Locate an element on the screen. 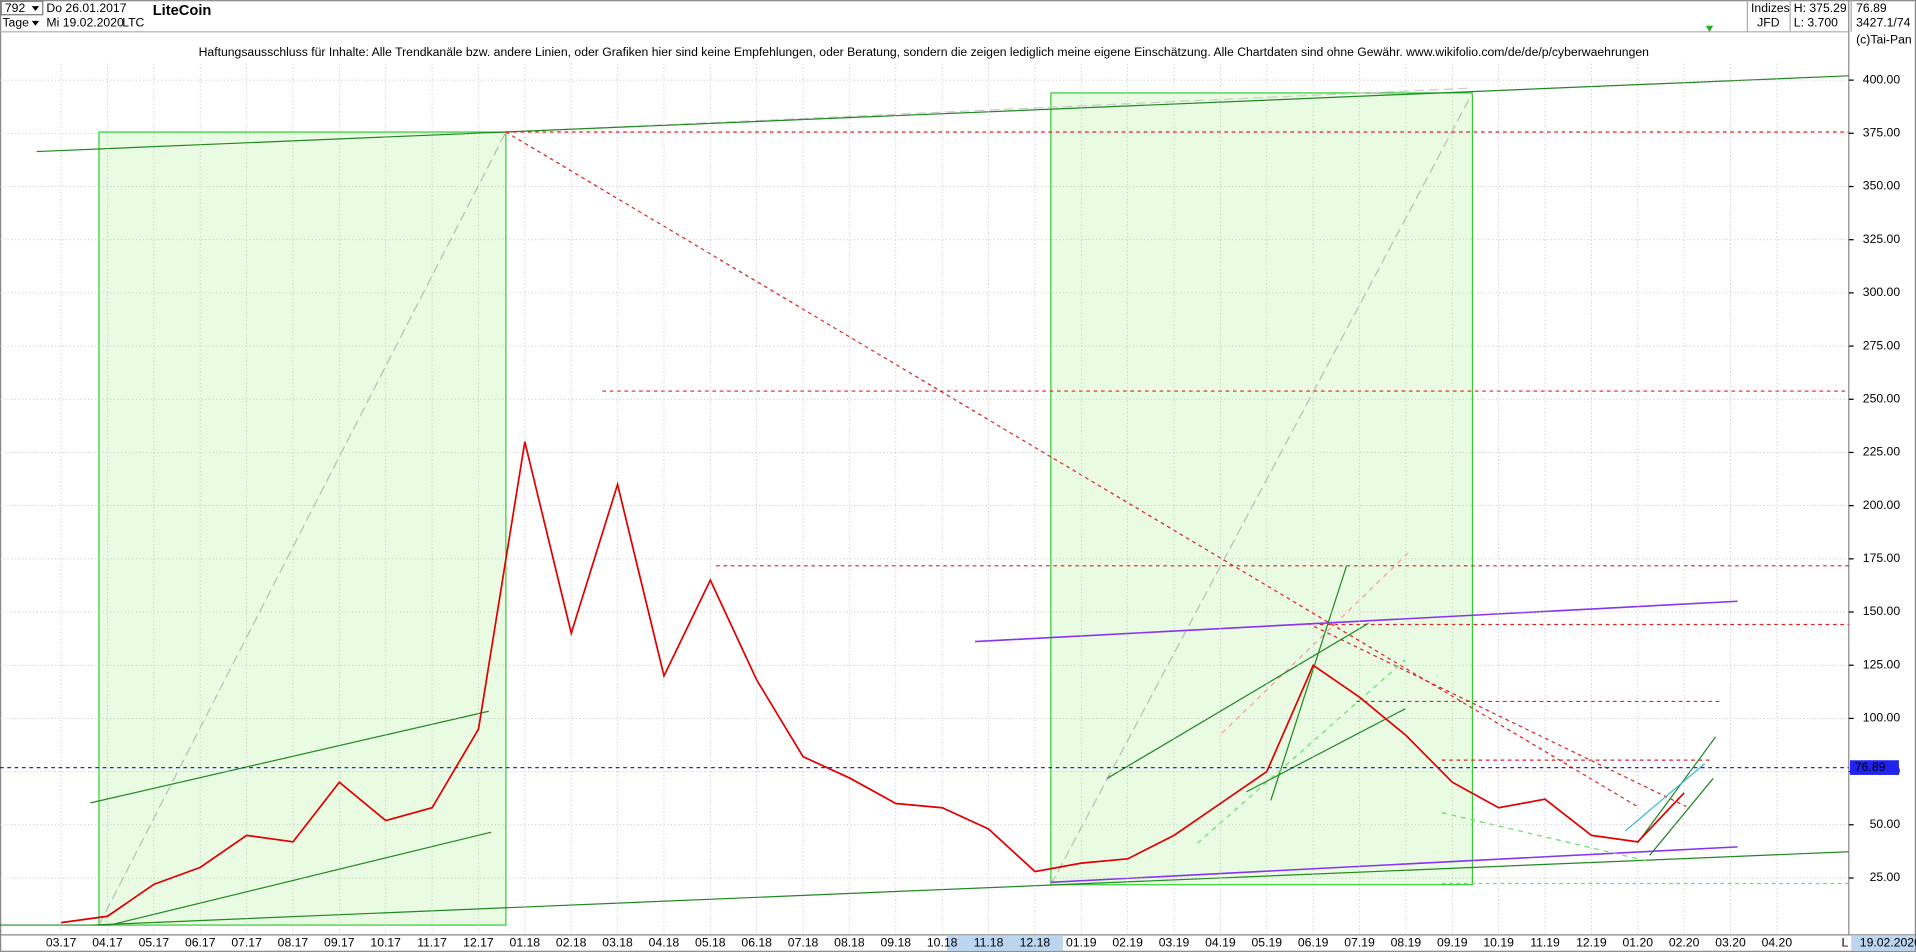 The image size is (1916, 952). x-tick-label: 04.18 is located at coordinates (664, 943).